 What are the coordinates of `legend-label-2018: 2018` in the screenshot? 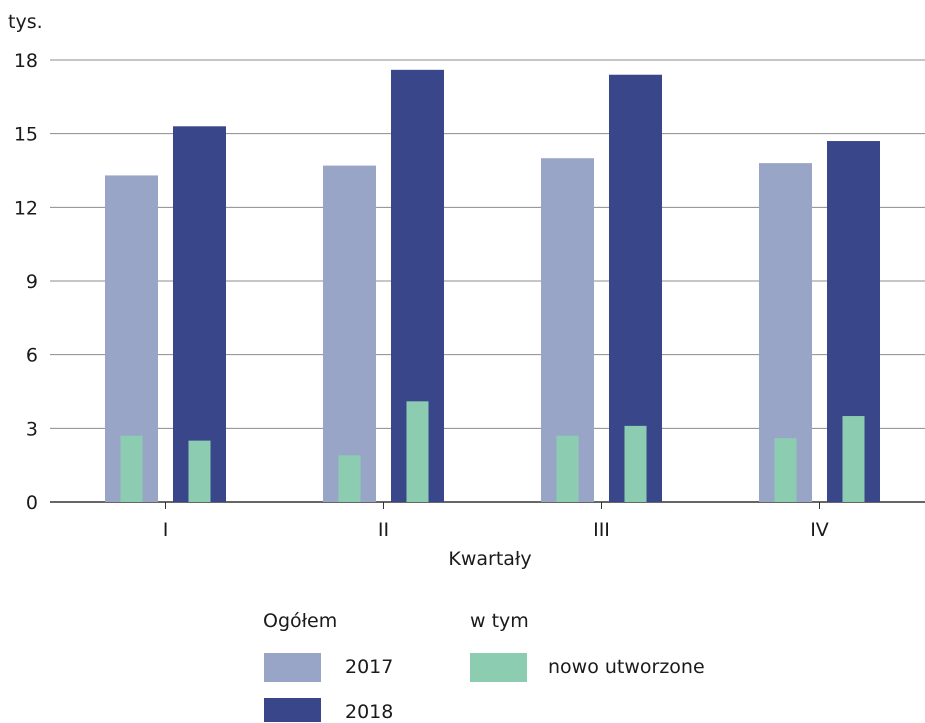 It's located at (369, 712).